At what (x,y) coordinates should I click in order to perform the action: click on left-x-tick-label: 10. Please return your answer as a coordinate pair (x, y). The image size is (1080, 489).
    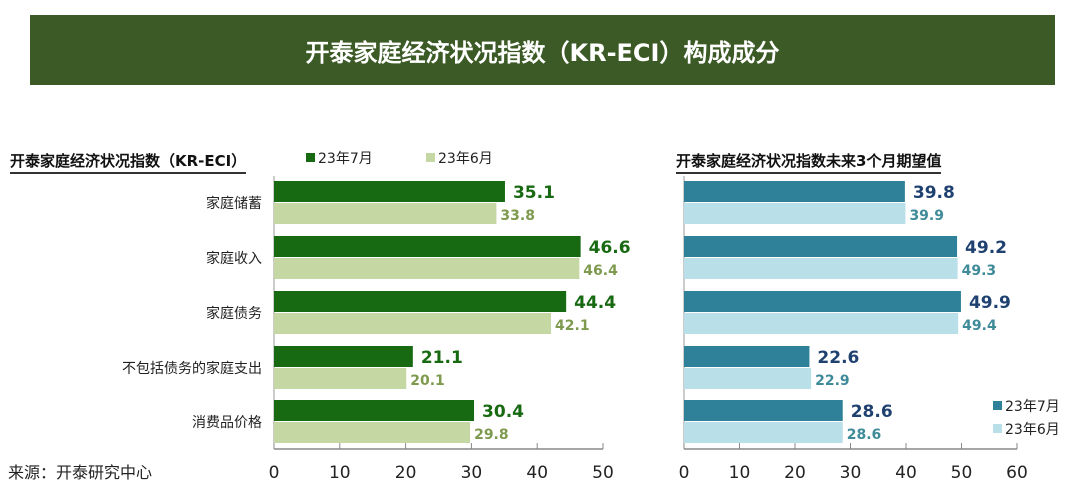
    Looking at the image, I should click on (340, 473).